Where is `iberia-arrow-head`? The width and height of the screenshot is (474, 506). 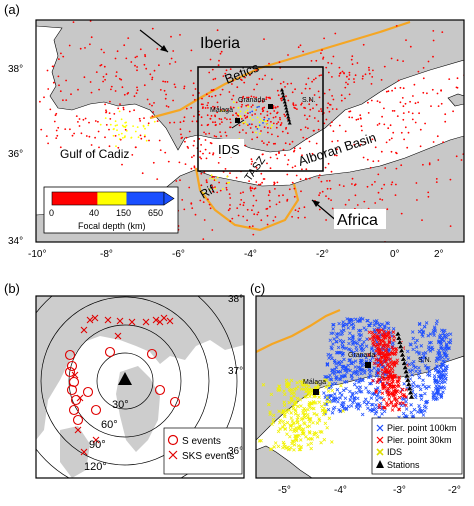
iberia-arrow-head is located at coordinates (164, 48).